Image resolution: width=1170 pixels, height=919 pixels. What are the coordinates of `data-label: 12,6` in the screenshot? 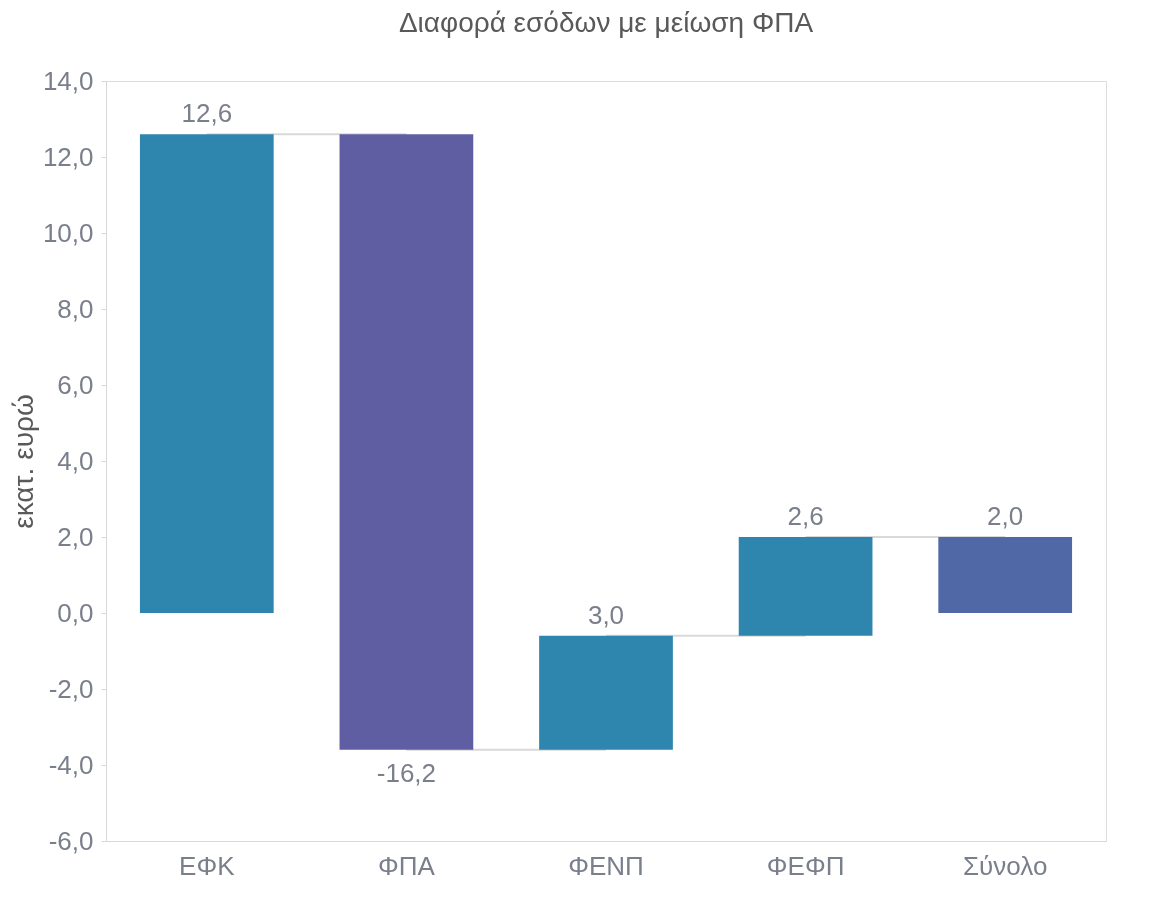 It's located at (207, 113).